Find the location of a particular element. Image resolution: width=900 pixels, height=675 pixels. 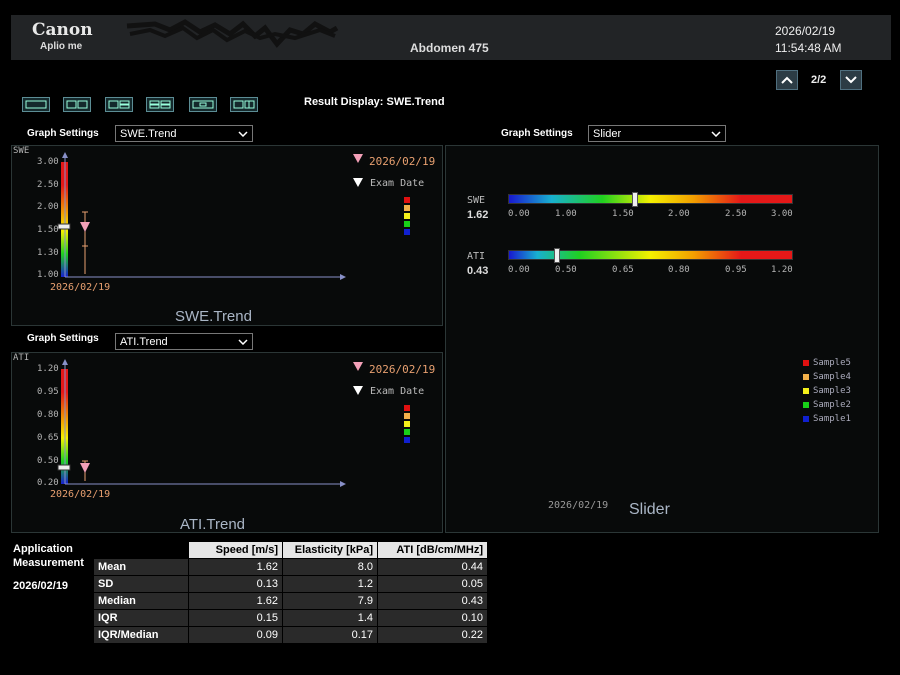

swe-graph-settings-label: Graph Settings is located at coordinates (63, 133).